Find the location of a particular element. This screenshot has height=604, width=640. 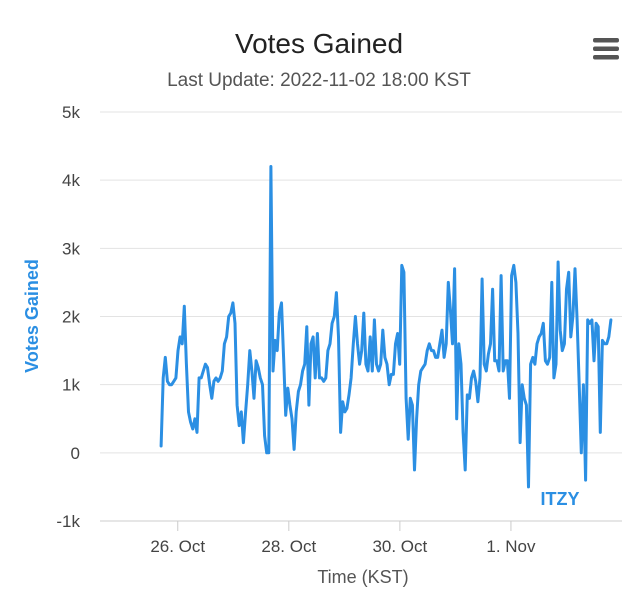

menu-button is located at coordinates (606, 49).